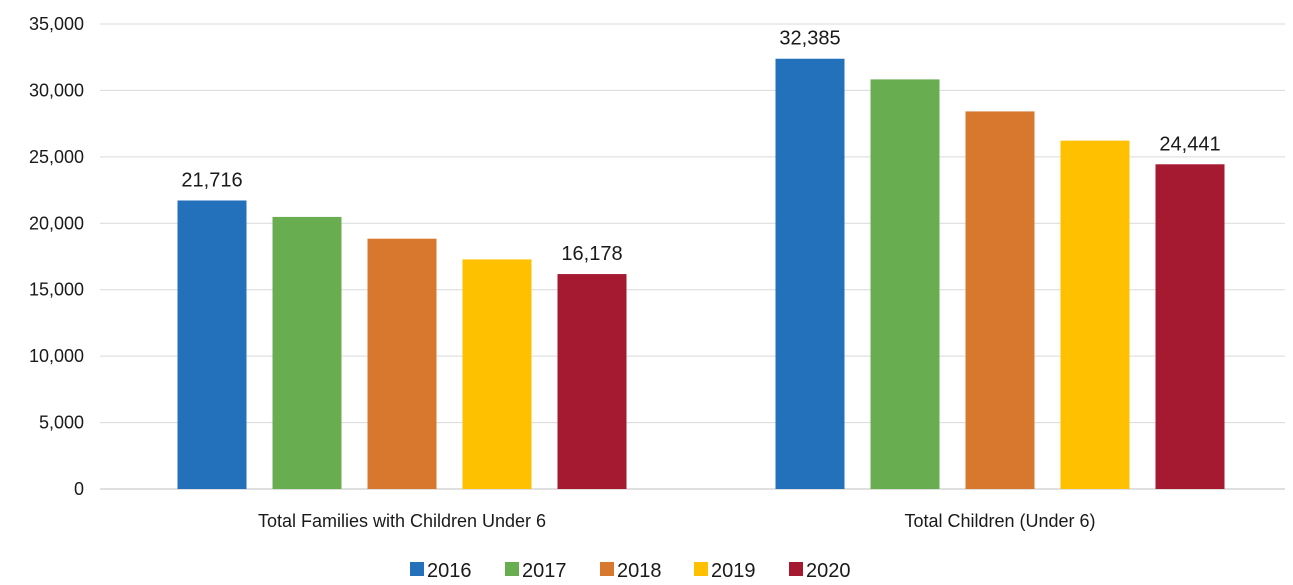  I want to click on y-tick-label: 25,000, so click(56, 157).